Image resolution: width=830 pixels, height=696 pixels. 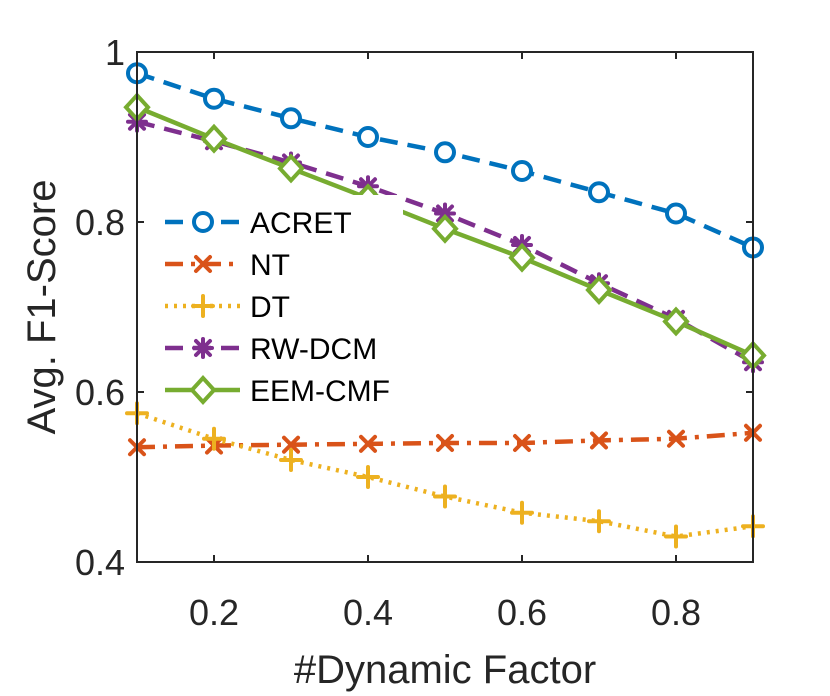 What do you see at coordinates (214, 612) in the screenshot?
I see `x-tick-label: 0.2` at bounding box center [214, 612].